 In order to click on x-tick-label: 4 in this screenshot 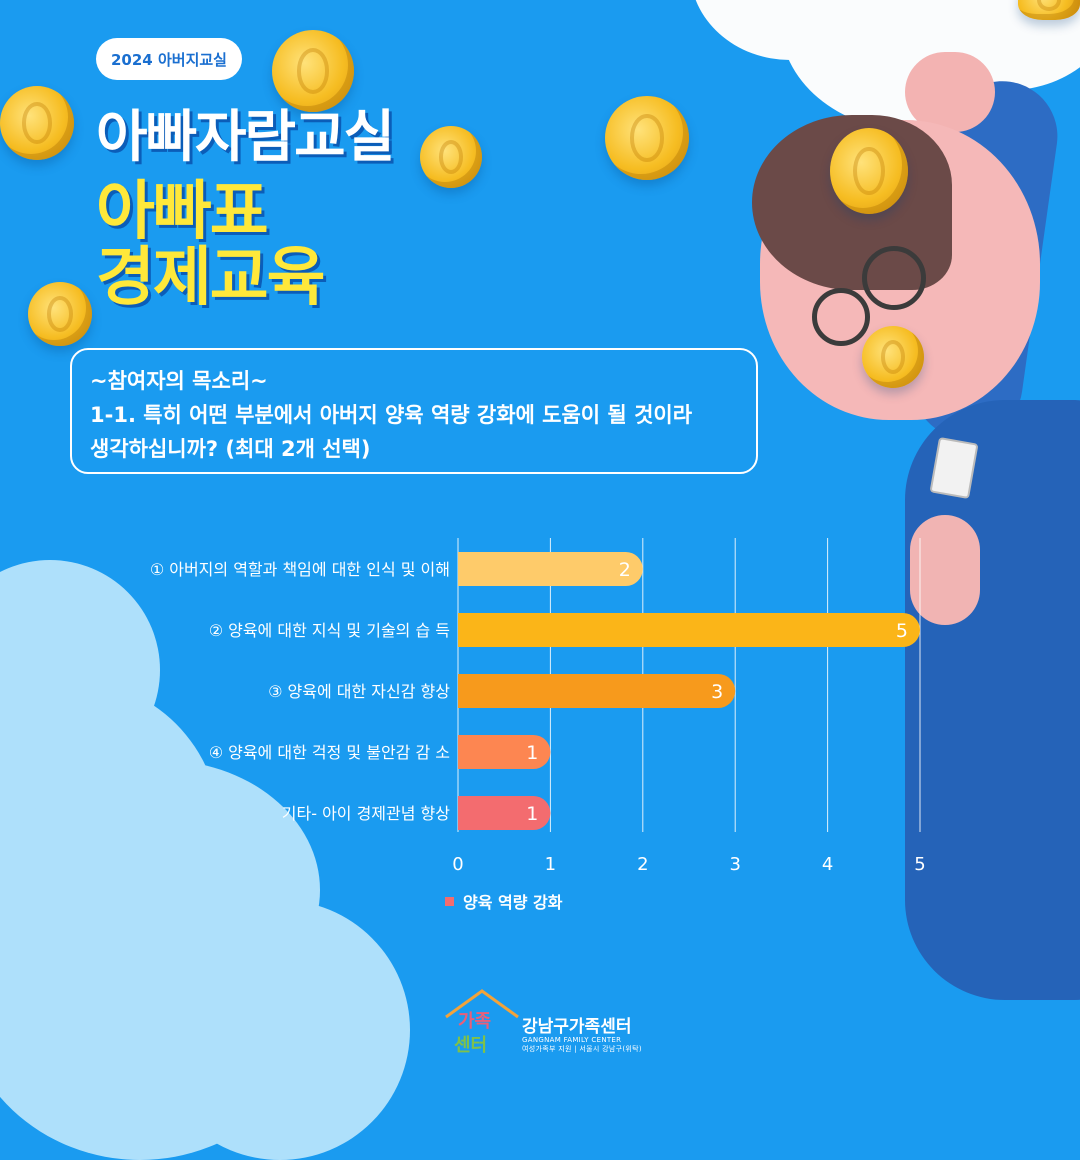, I will do `click(827, 864)`.